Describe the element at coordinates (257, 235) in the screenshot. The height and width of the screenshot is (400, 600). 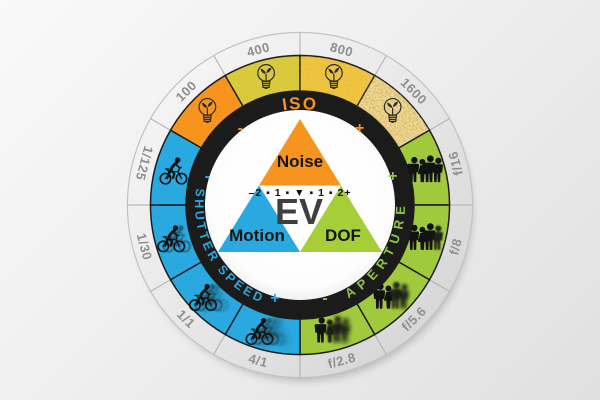
I see `motion-label: Motion` at that location.